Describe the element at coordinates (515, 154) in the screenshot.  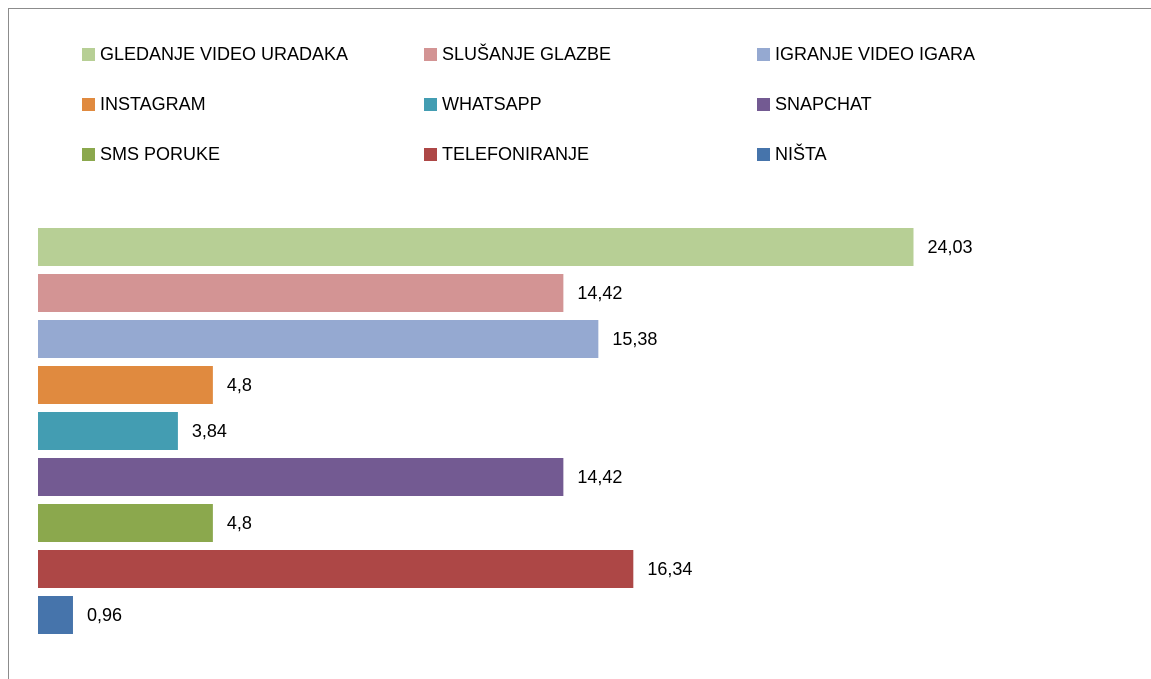
I see `legend-label: TELEFONIRANJE` at that location.